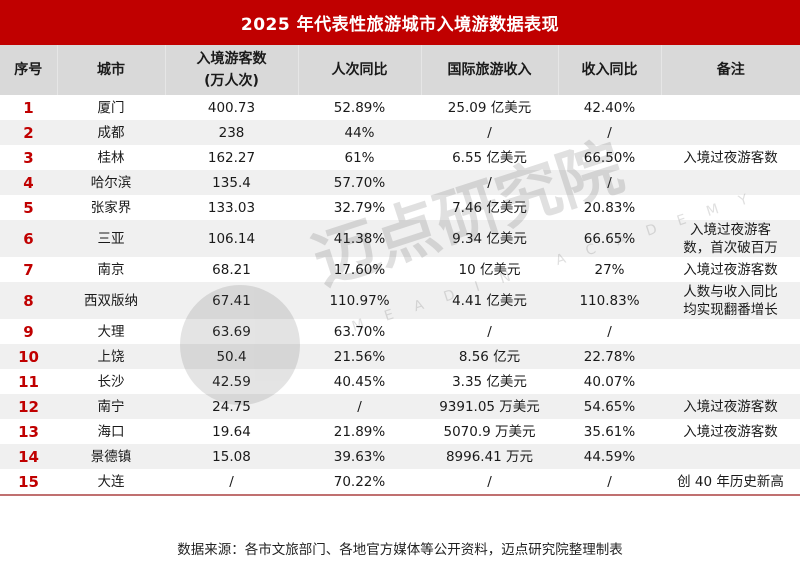  I want to click on note-line: 均实现翻番增长, so click(730, 309).